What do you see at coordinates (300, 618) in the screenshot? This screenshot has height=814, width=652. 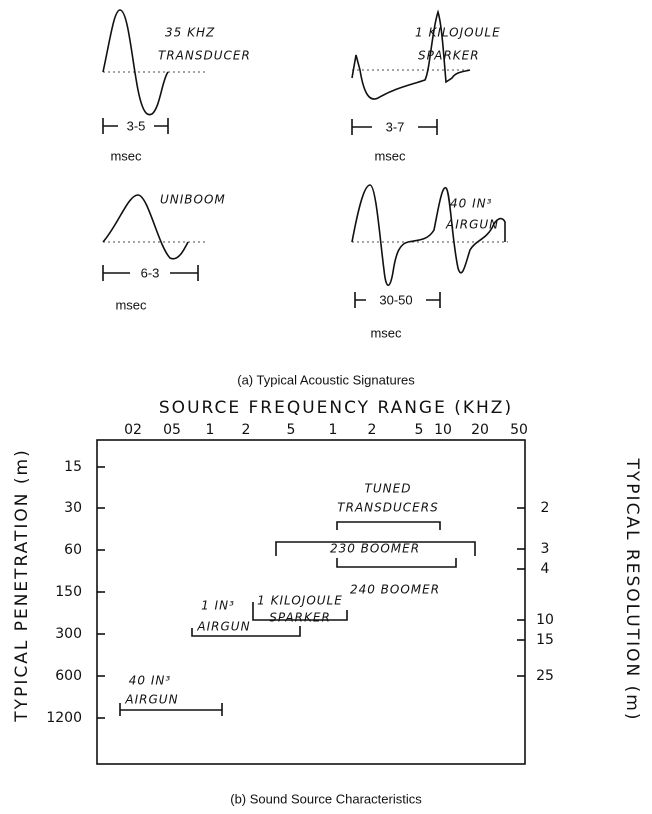 I see `source-label: SPARKER` at bounding box center [300, 618].